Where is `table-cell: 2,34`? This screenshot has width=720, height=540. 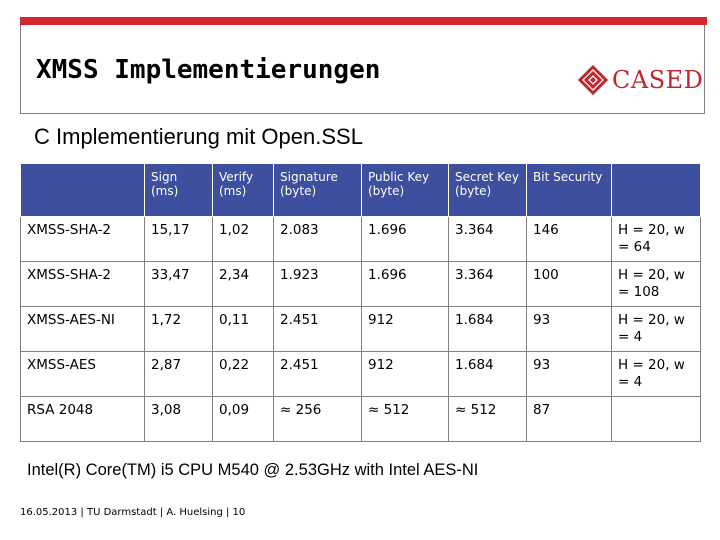 table-cell: 2,34 is located at coordinates (243, 284).